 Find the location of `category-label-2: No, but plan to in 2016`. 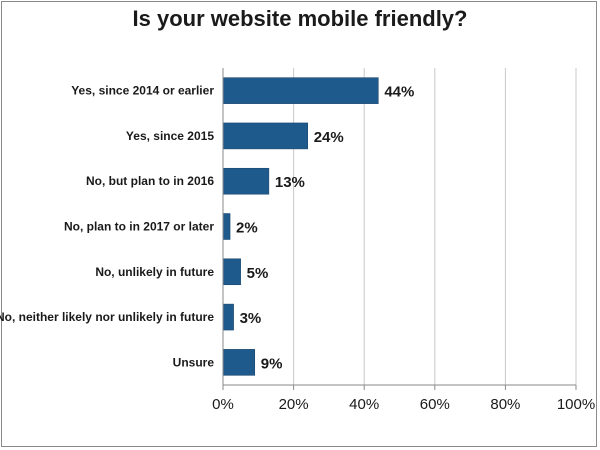

category-label-2: No, but plan to in 2016 is located at coordinates (150, 181).